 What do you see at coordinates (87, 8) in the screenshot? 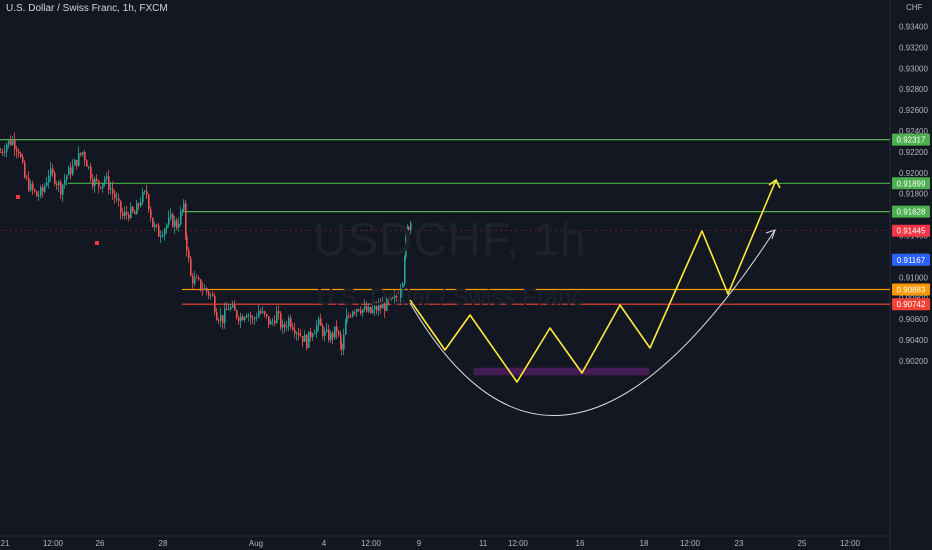
I see `chart-title: U.S. Dollar / Swiss Franc, 1h, FXCM` at bounding box center [87, 8].